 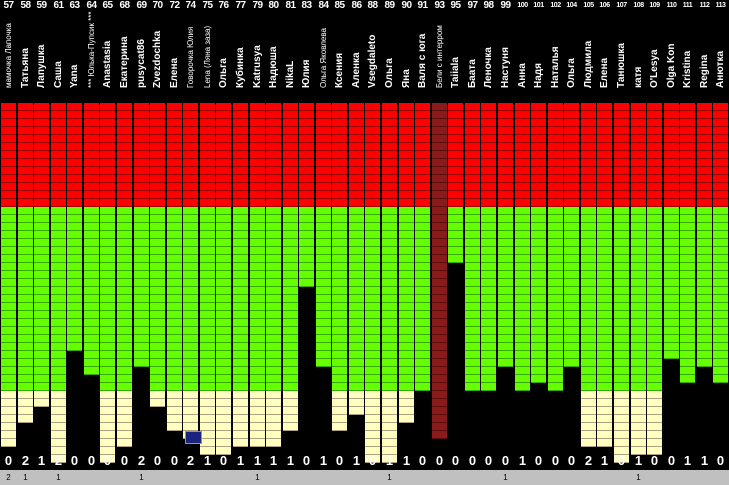 I want to click on column-111: 111 Kristina 1, so click(x=688, y=242).